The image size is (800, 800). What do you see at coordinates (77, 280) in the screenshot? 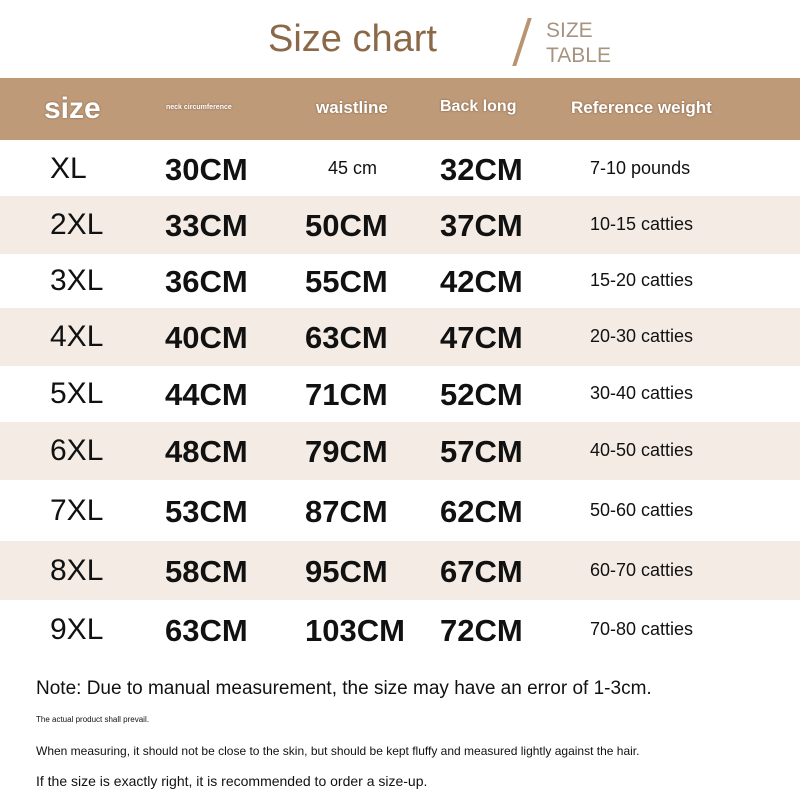
I see `size-cell: 3XL` at bounding box center [77, 280].